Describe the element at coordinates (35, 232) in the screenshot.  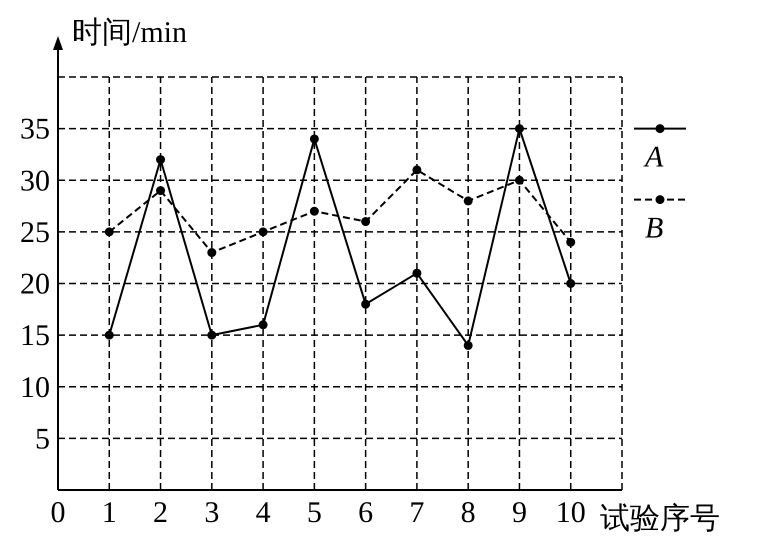
I see `y-tick-label: 25` at that location.